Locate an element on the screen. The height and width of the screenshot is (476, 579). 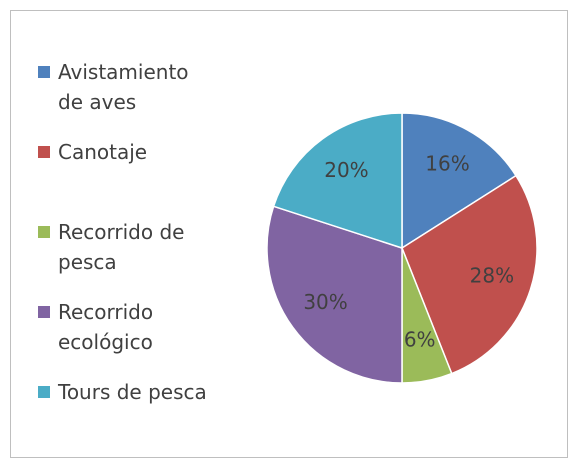
legend-item: Recorrido ecológico is located at coordinates (123, 337).